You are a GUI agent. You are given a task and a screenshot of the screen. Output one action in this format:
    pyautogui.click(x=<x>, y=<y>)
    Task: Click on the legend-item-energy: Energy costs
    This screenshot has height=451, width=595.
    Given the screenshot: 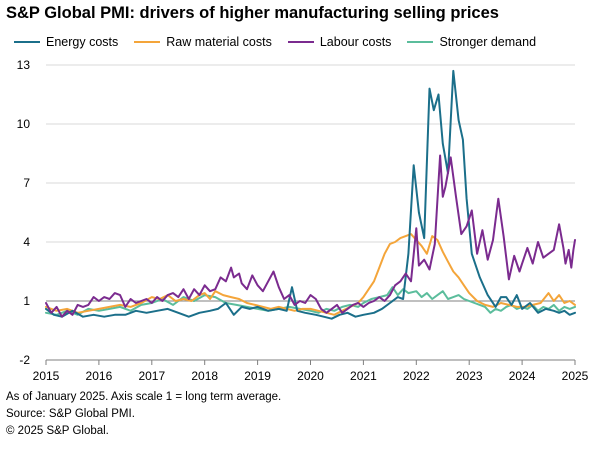 What is the action you would take?
    pyautogui.click(x=66, y=42)
    